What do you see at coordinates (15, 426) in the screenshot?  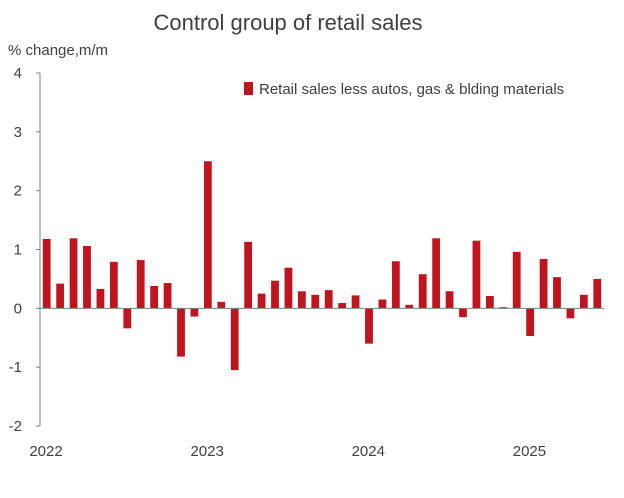 I see `y-tick-label: -2` at bounding box center [15, 426].